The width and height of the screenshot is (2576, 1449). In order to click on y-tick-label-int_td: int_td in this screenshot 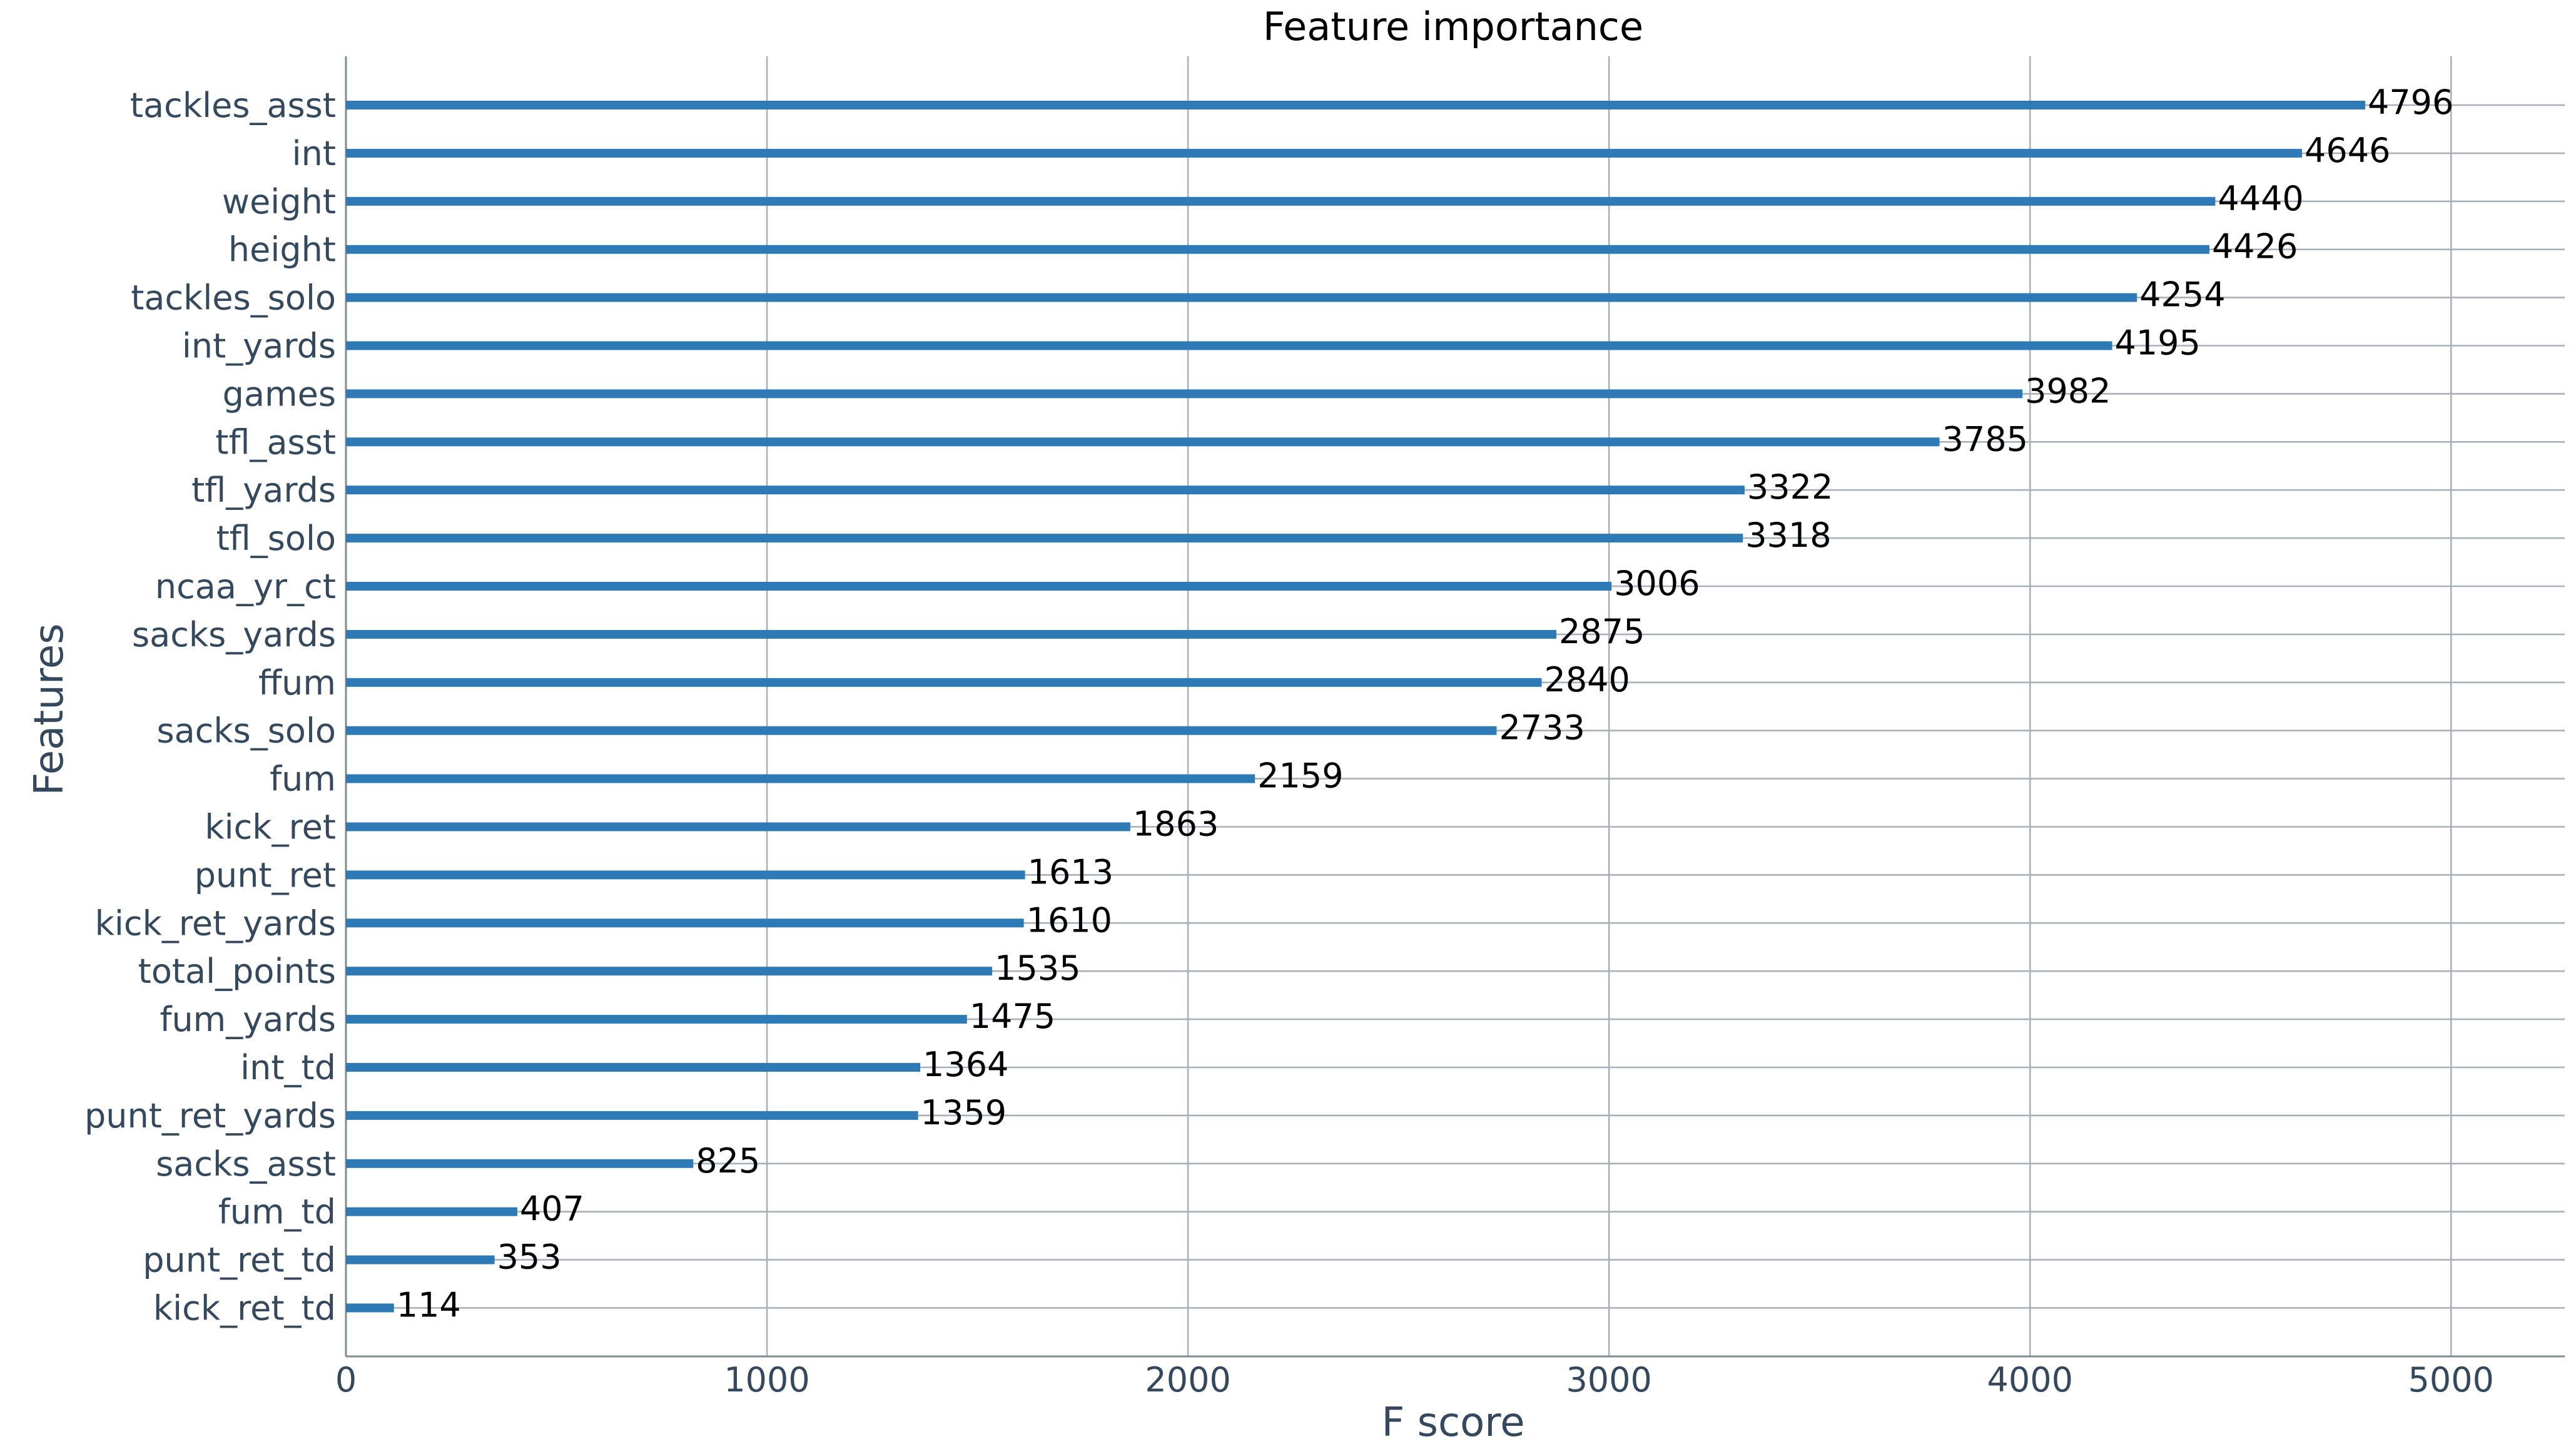, I will do `click(288, 1067)`.